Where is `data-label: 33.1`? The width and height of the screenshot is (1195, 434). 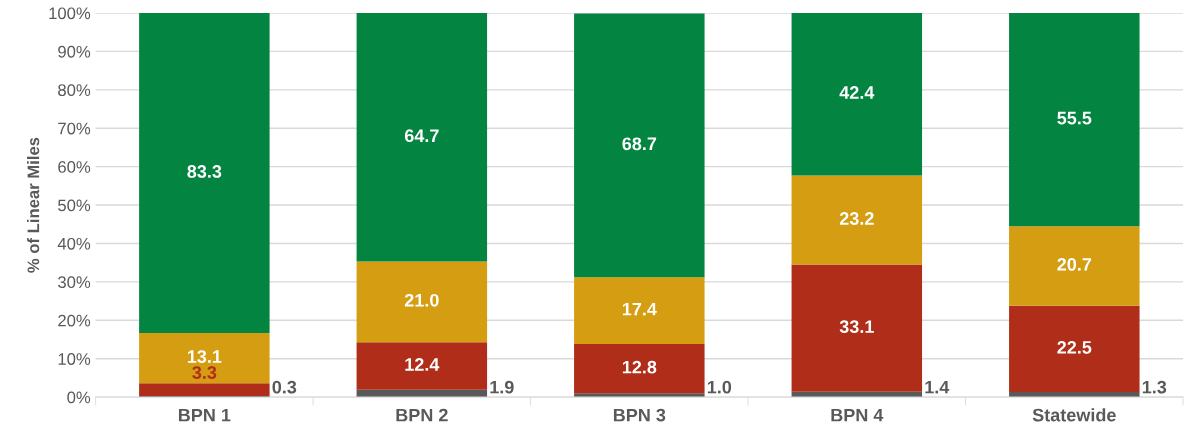
data-label: 33.1 is located at coordinates (856, 327).